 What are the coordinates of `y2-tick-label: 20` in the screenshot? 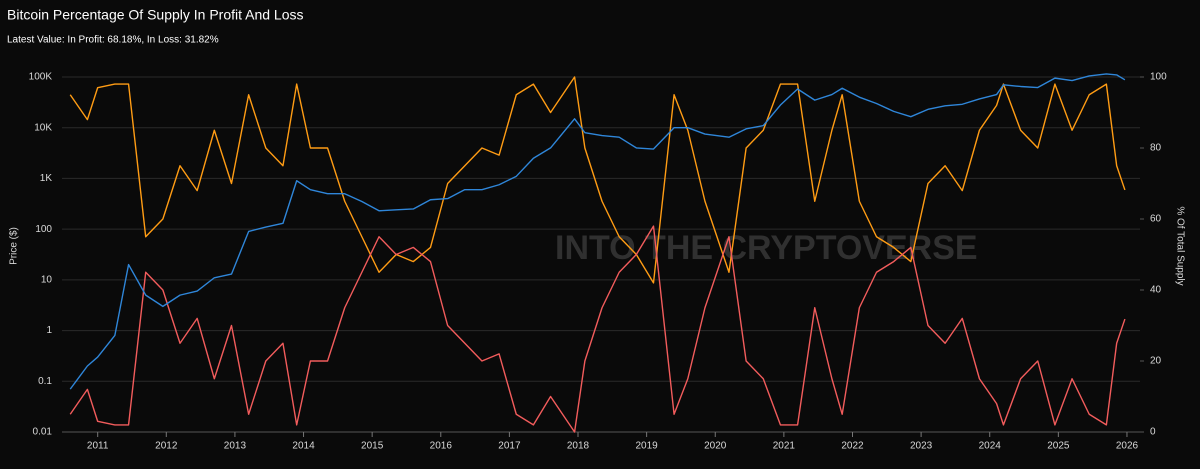 It's located at (1156, 361).